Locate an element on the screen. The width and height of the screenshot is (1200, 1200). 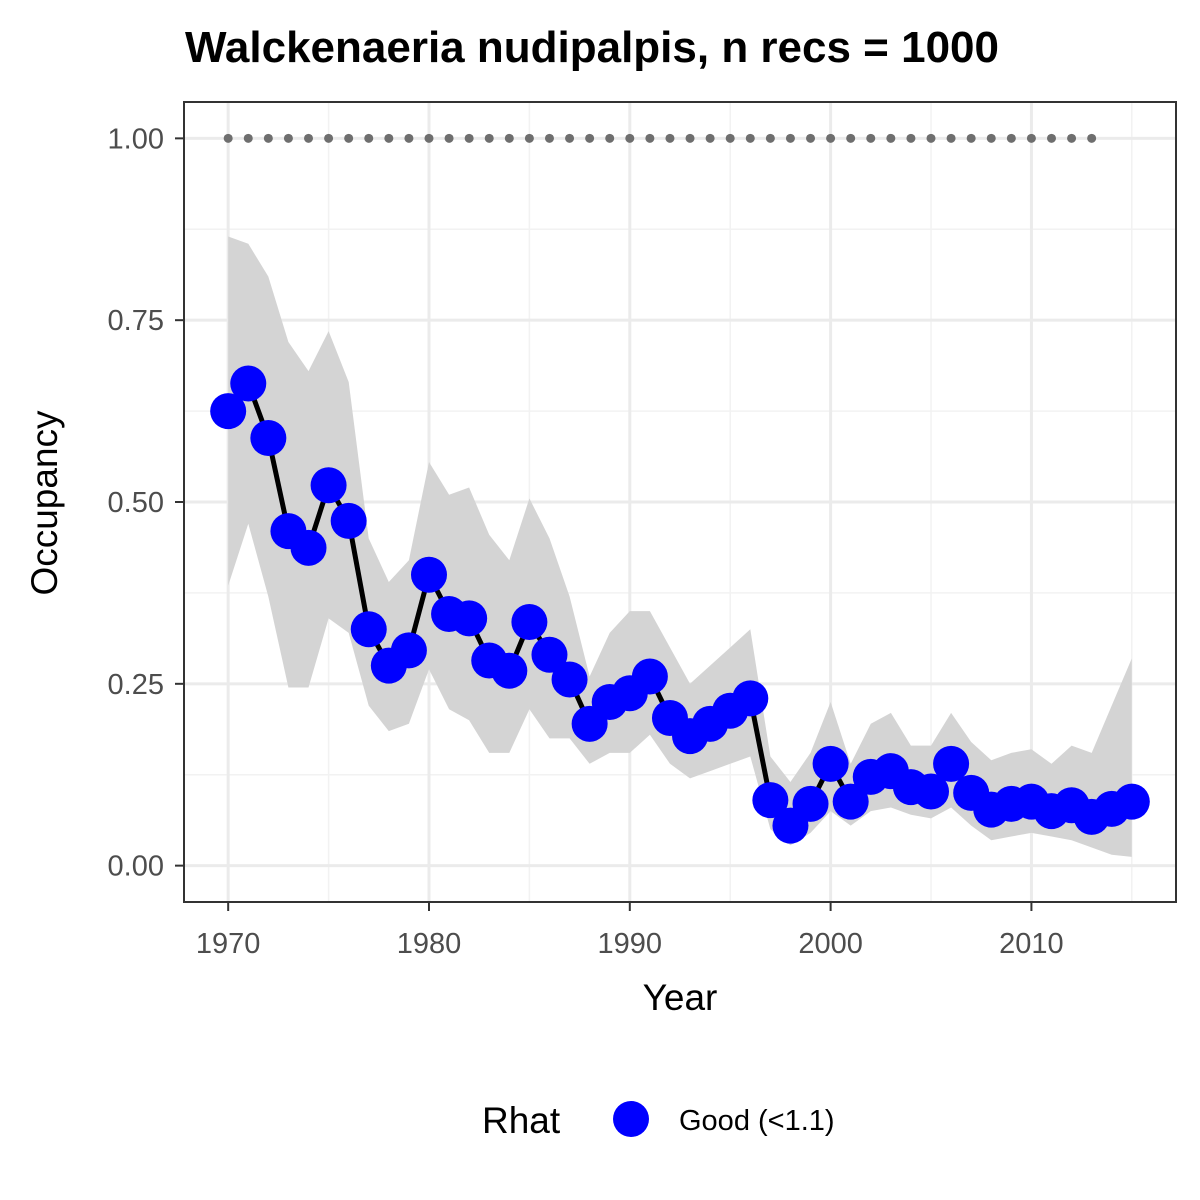
legend-label-good: Good (<1.1) is located at coordinates (757, 1121).